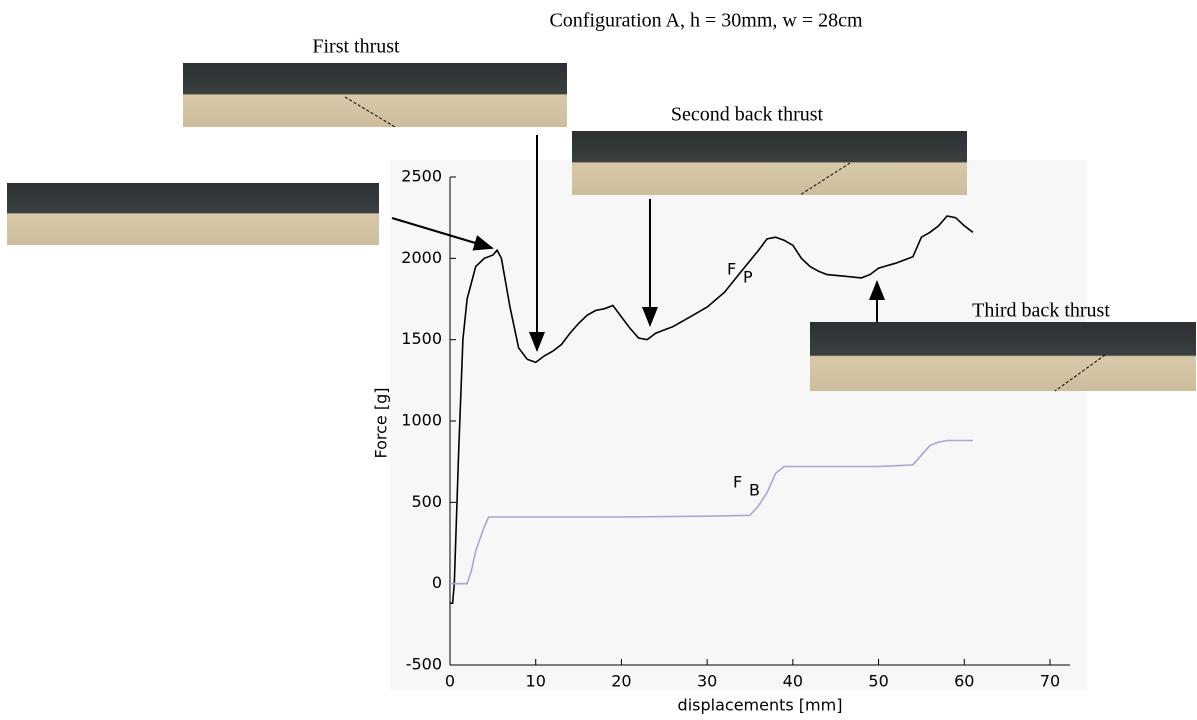 Image resolution: width=1197 pixels, height=720 pixels. What do you see at coordinates (421, 420) in the screenshot?
I see `y-tick-label: 1000` at bounding box center [421, 420].